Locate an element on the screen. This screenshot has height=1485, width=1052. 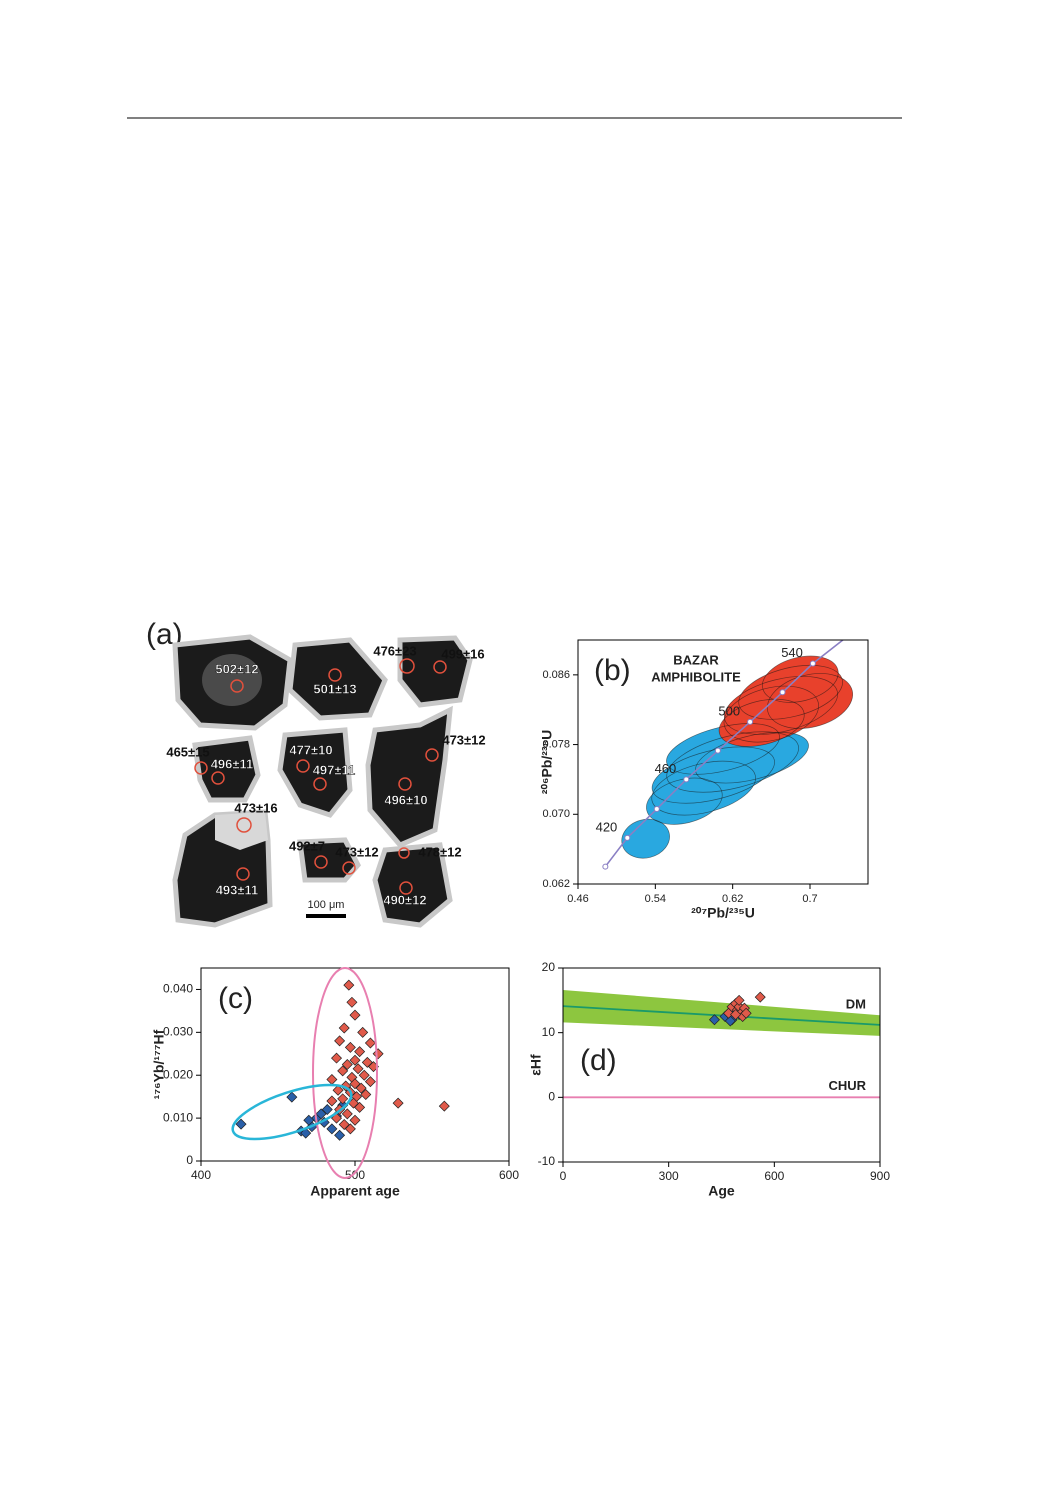
panel-label: (b) is located at coordinates (612, 670).